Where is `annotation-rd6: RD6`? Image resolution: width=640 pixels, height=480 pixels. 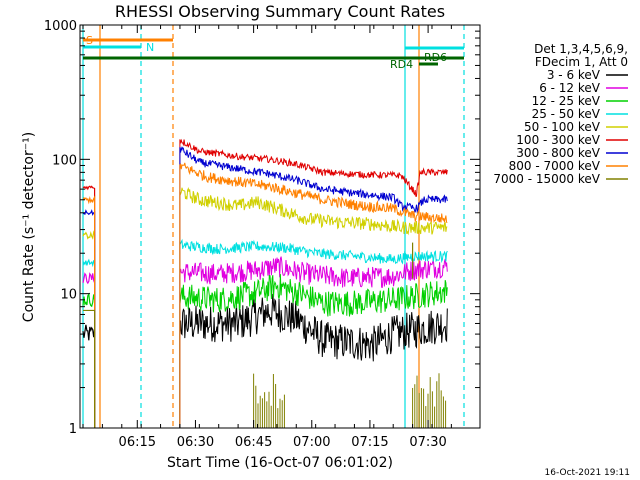
annotation-rd6: RD6 is located at coordinates (435, 57).